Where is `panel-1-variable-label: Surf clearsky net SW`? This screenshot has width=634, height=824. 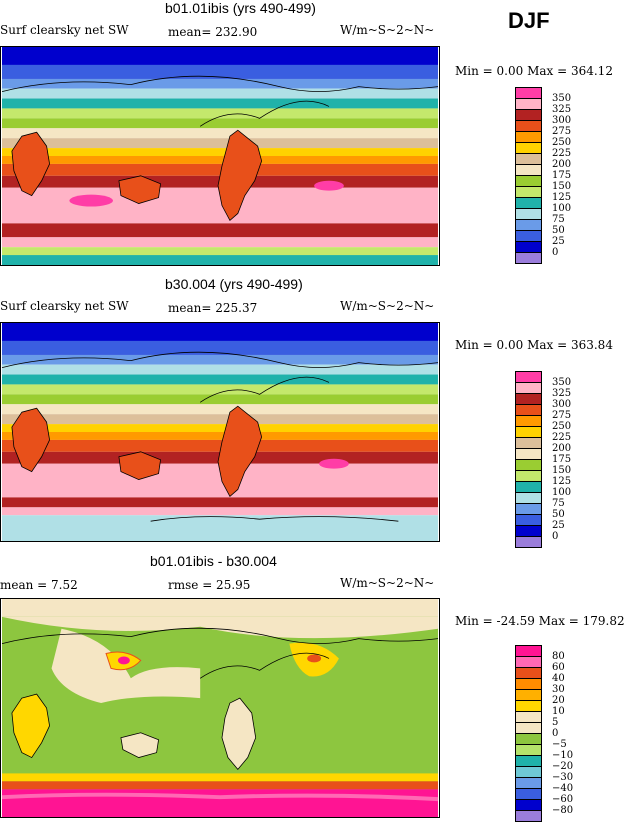
panel-1-variable-label: Surf clearsky net SW is located at coordinates (64, 30).